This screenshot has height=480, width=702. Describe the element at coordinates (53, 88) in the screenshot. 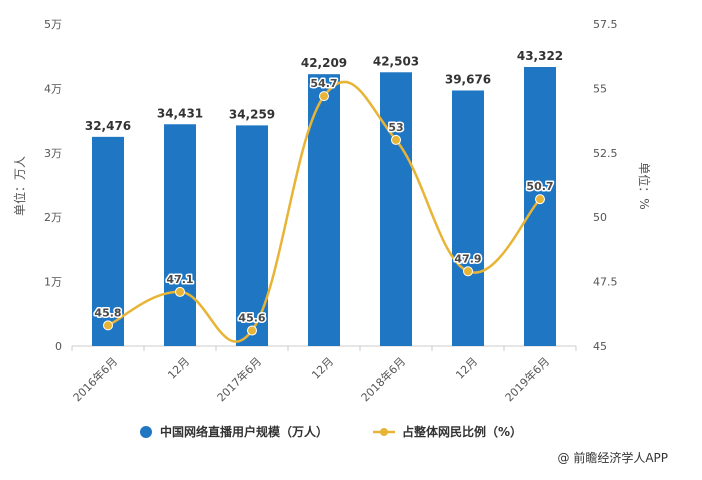

I see `left-tick-label: 4万` at that location.